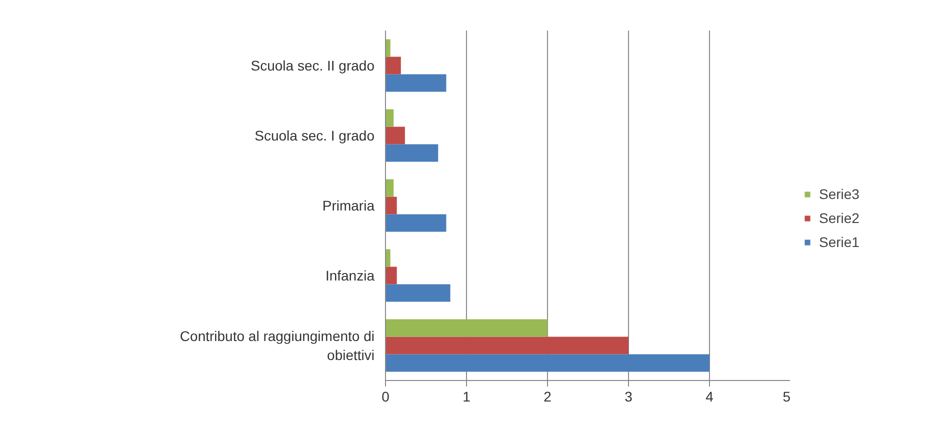 The height and width of the screenshot is (445, 952). I want to click on x-tick-label: 4, so click(710, 396).